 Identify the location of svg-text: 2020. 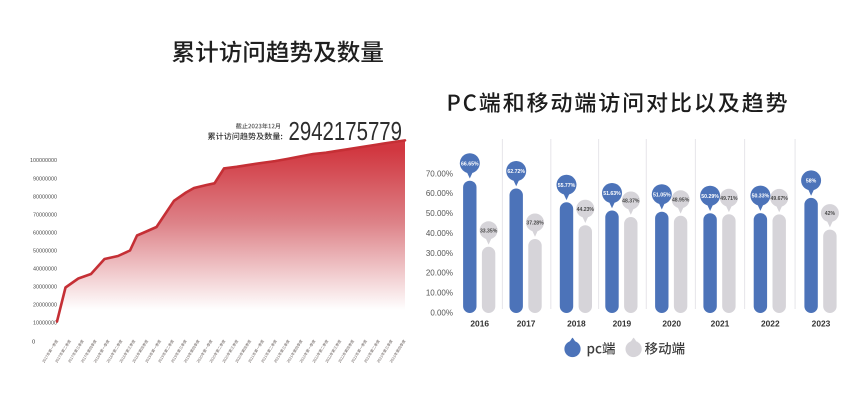
(671, 324).